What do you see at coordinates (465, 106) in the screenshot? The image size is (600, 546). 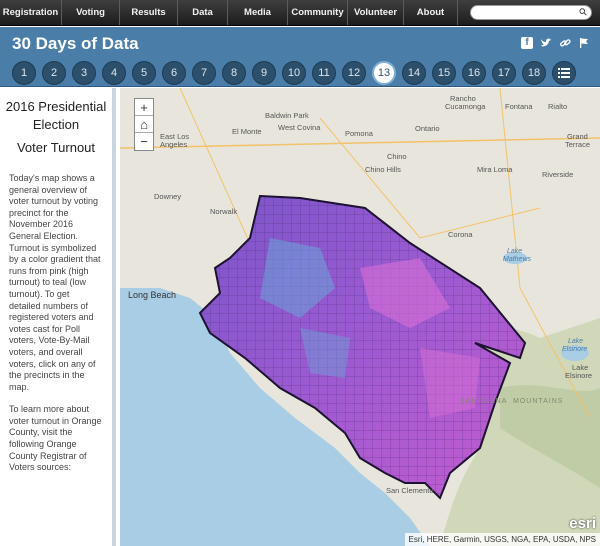 I see `place-label: Cucamonga` at bounding box center [465, 106].